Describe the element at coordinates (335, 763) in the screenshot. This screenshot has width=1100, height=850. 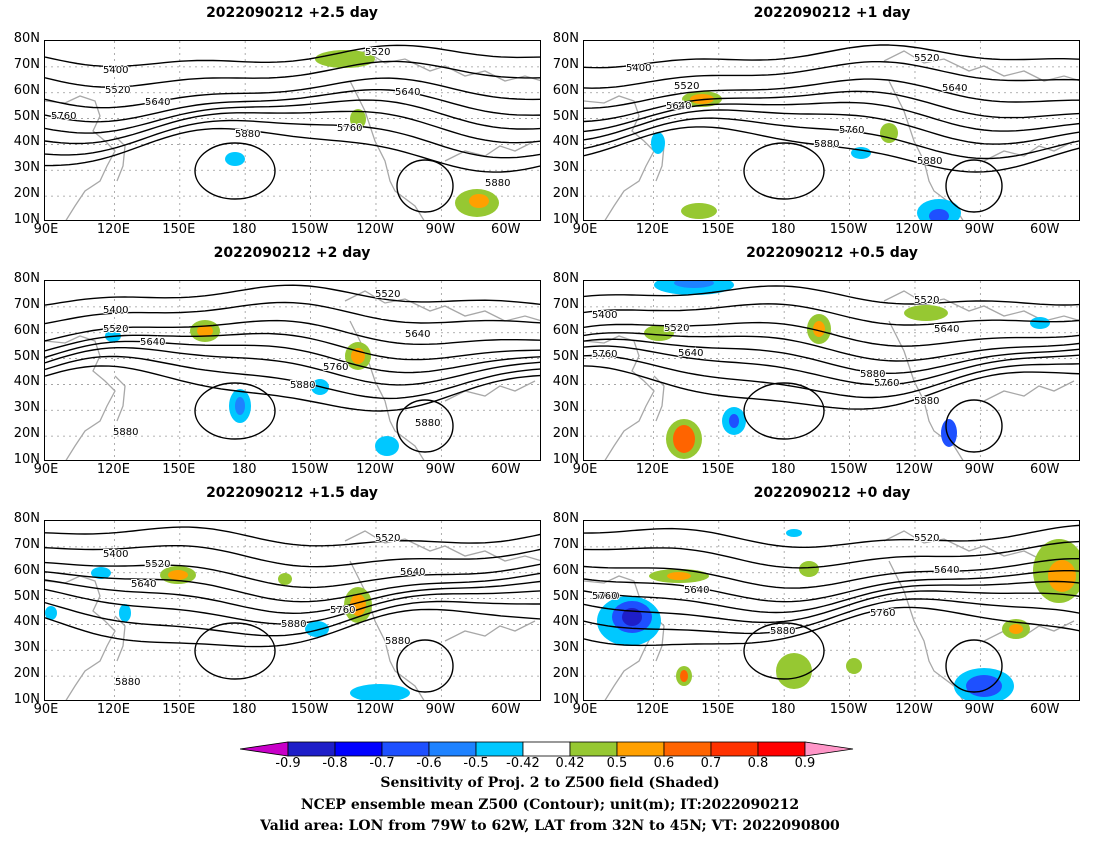
I see `colorbar-tick-label: -0.8` at that location.